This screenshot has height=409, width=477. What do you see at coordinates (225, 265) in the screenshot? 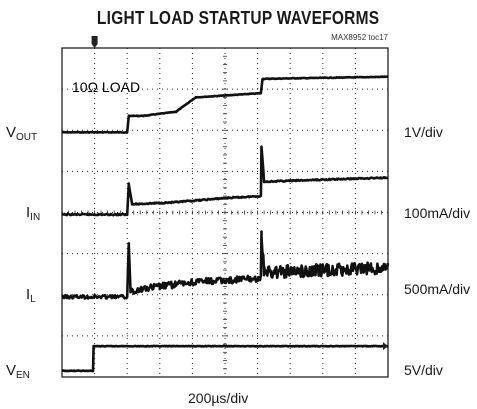
I see `trace-il` at bounding box center [225, 265].